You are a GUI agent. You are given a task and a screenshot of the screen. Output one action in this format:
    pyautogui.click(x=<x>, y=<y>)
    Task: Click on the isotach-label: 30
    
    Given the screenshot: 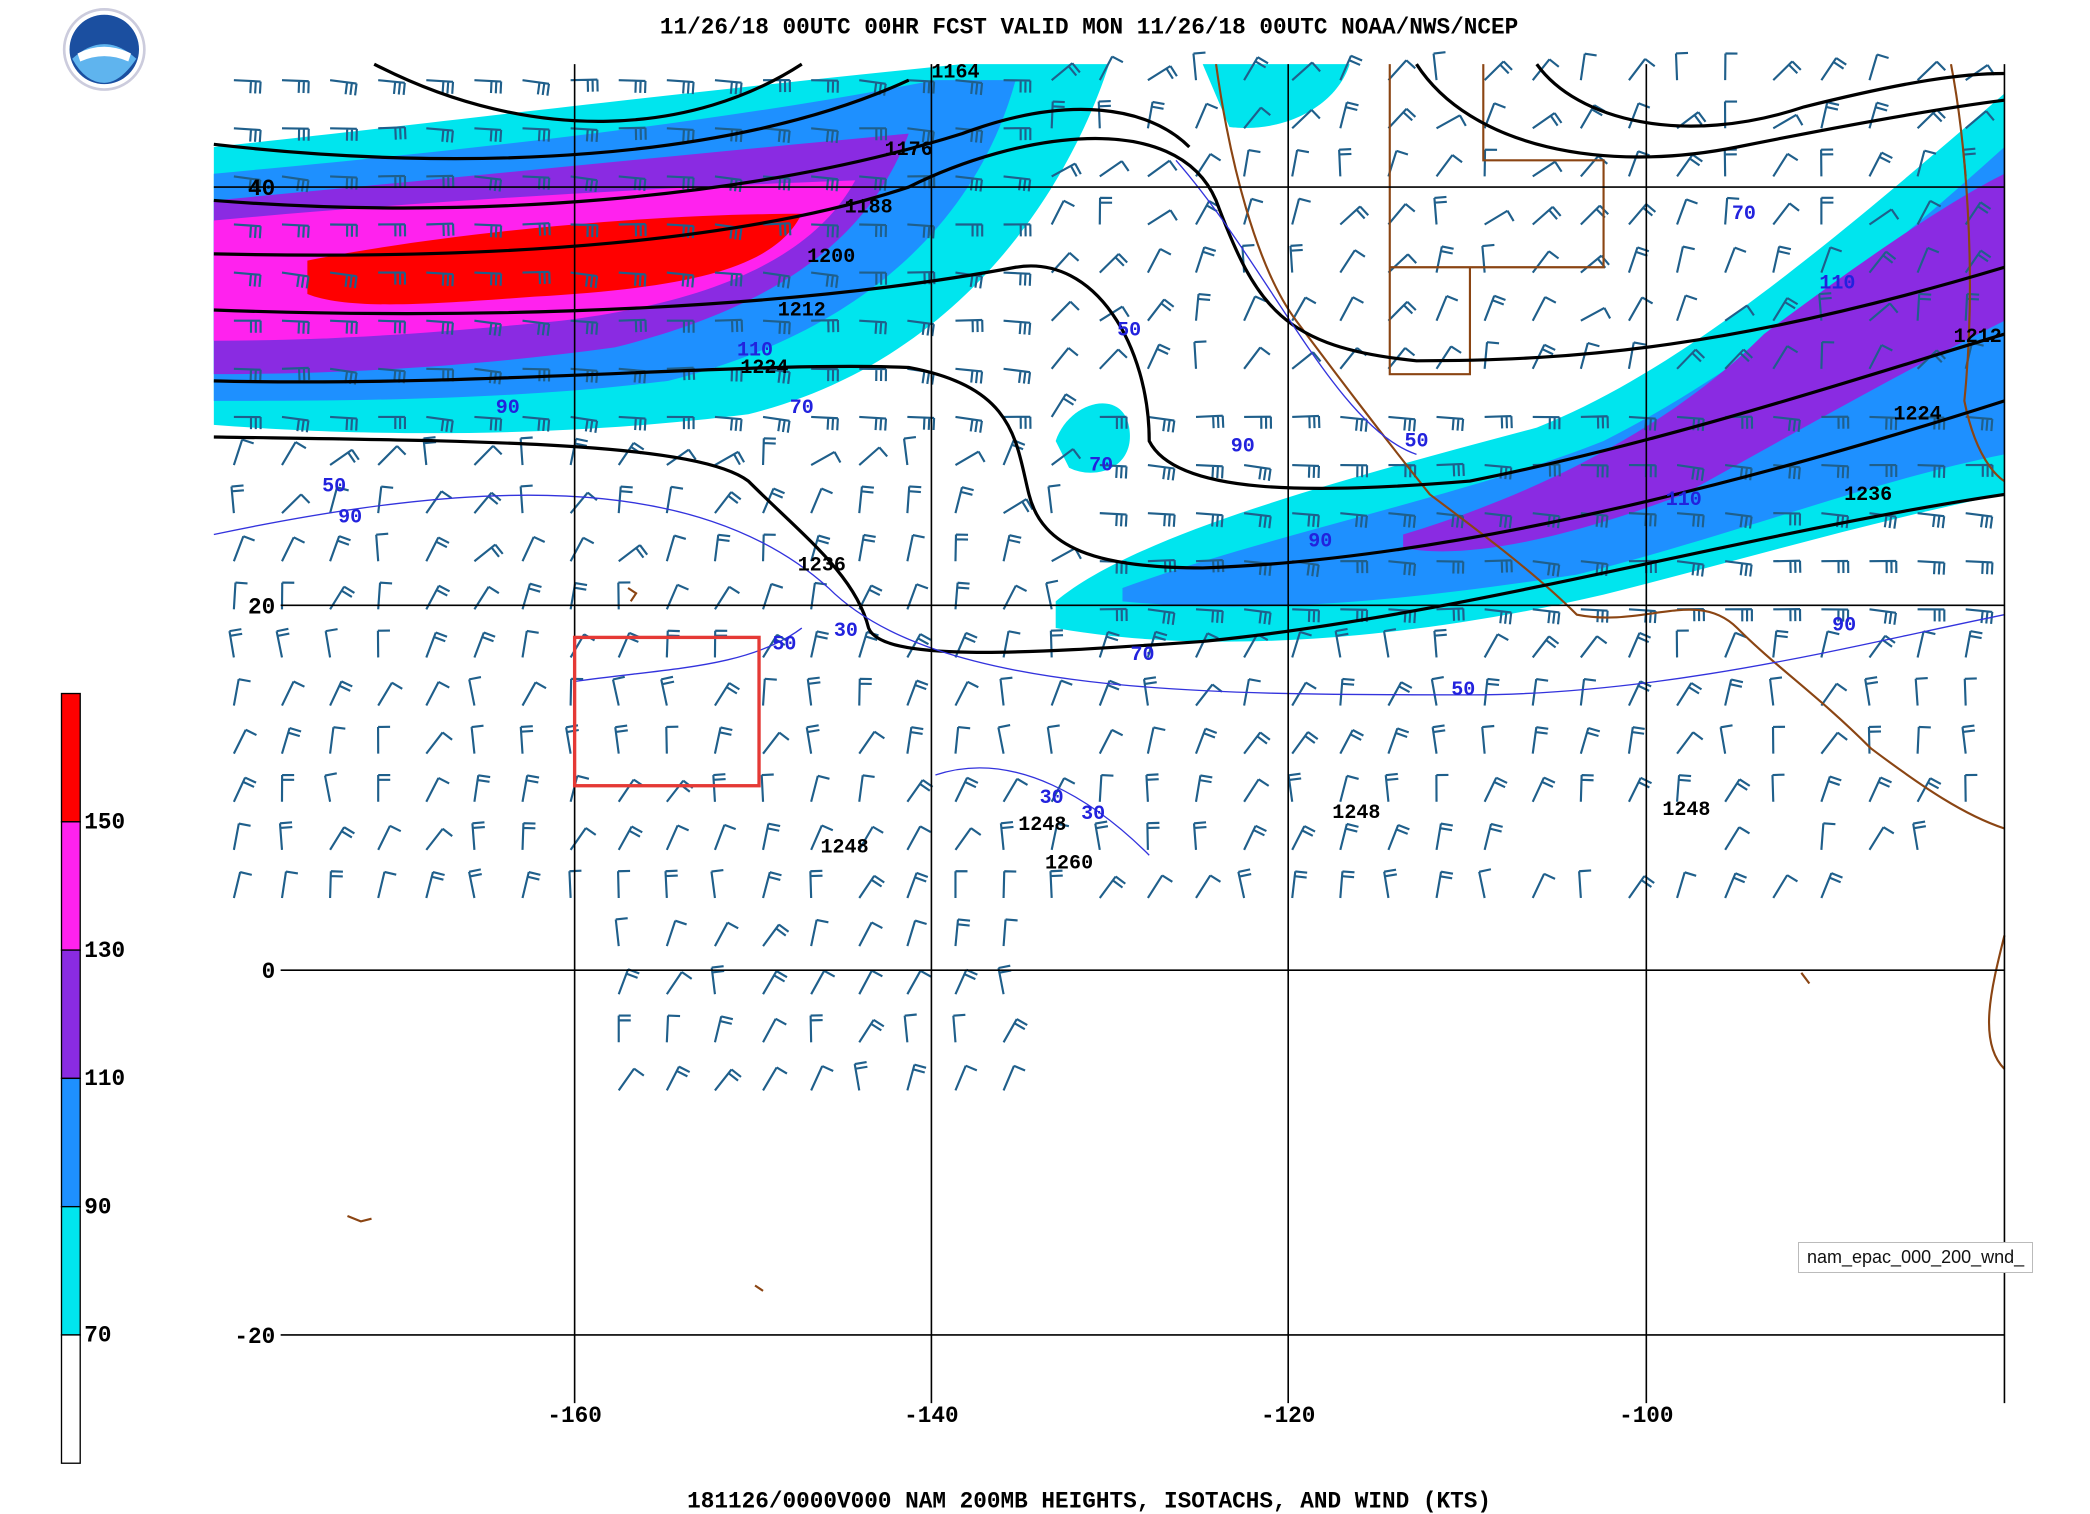 What is the action you would take?
    pyautogui.click(x=1093, y=814)
    